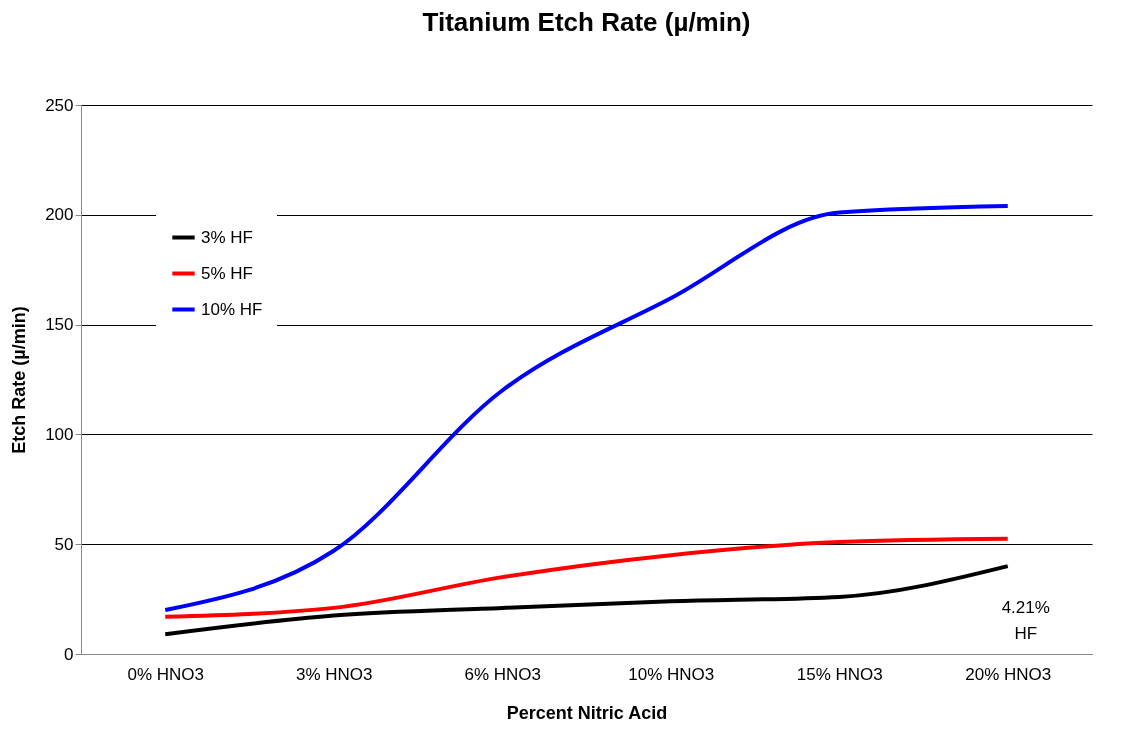 This screenshot has width=1122, height=732. I want to click on legend-label: 10% HF, so click(232, 309).